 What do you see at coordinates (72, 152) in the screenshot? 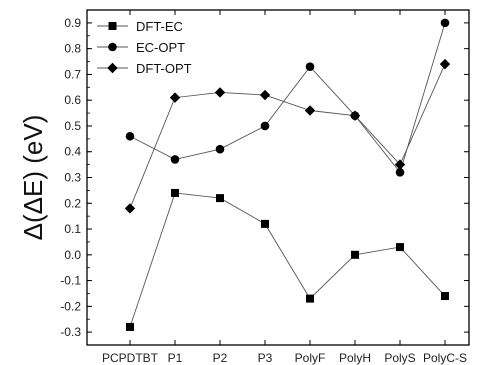
I see `y-tick-label: 0.4` at bounding box center [72, 152].